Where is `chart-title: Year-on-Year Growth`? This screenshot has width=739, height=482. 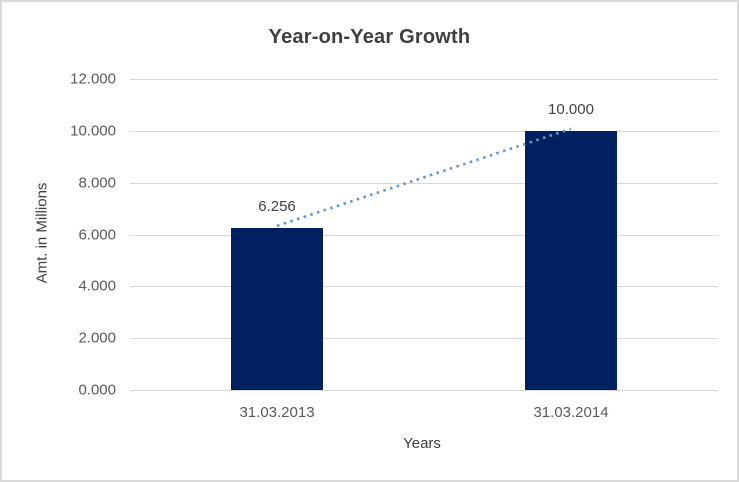
chart-title: Year-on-Year Growth is located at coordinates (369, 37).